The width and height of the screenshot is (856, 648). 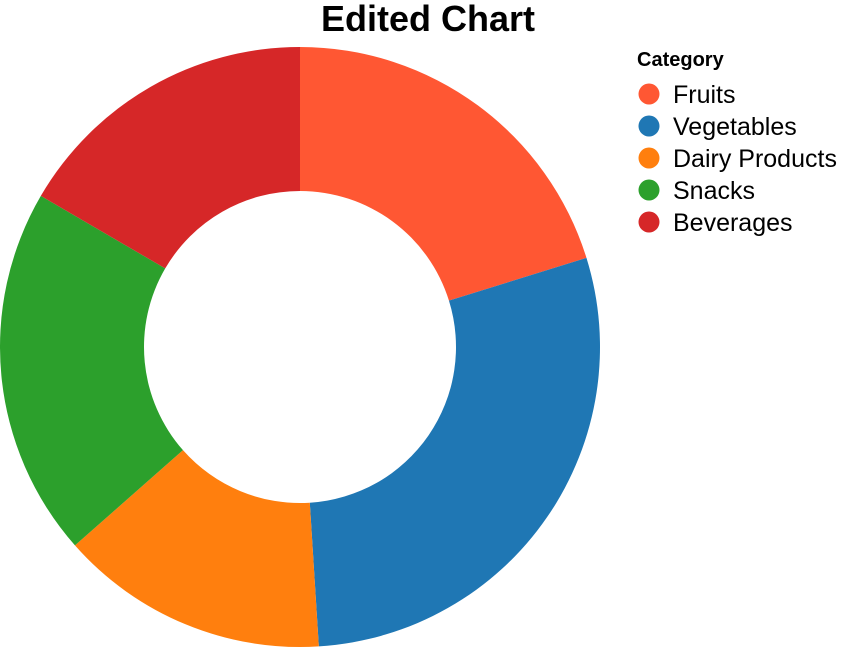 What do you see at coordinates (649, 94) in the screenshot?
I see `legend-swatch-fruits` at bounding box center [649, 94].